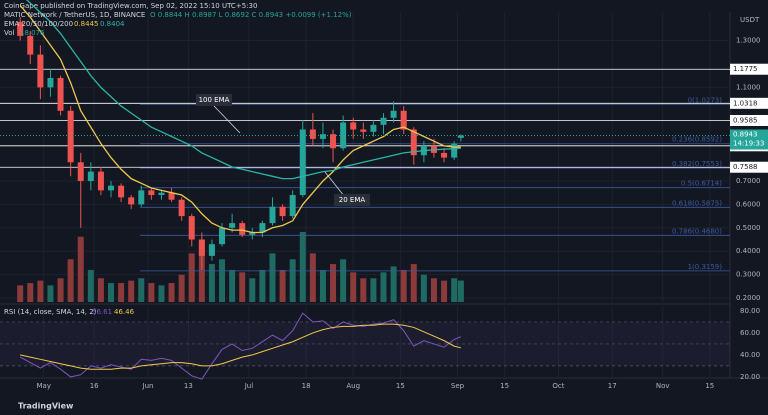  What do you see at coordinates (148, 386) in the screenshot?
I see `x-tick-label: Jun` at bounding box center [148, 386].